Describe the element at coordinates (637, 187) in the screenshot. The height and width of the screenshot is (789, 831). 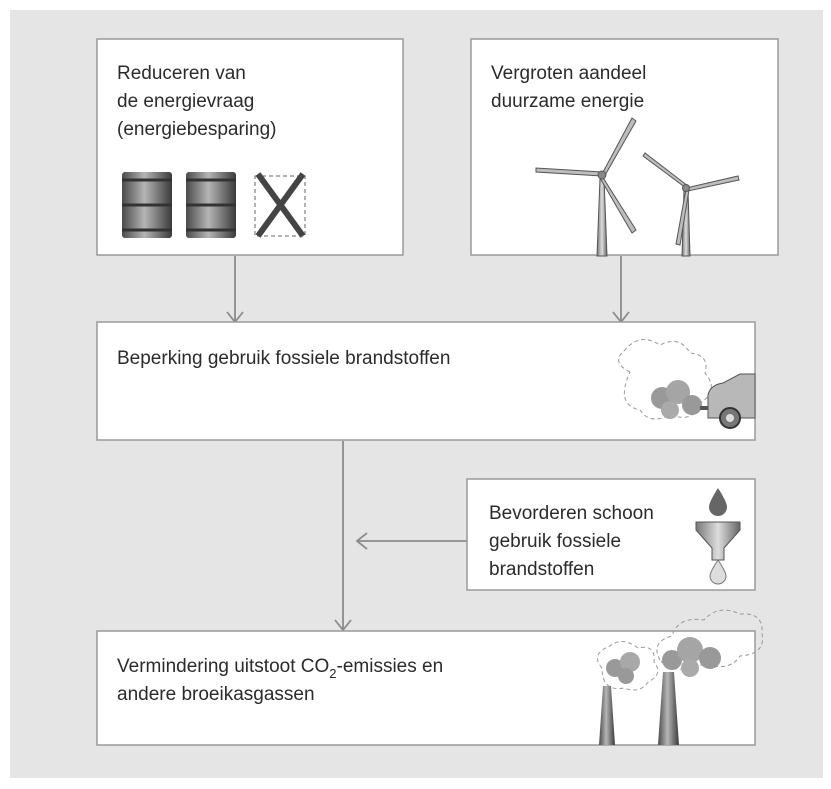
I see `wind-turbine-icons` at that location.